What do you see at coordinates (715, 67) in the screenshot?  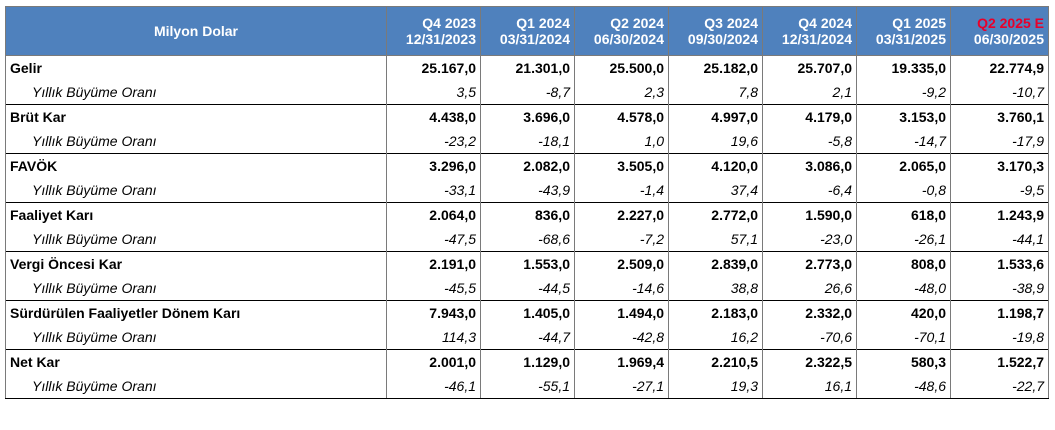 I see `metric-value-cell: 25.182,0` at bounding box center [715, 67].